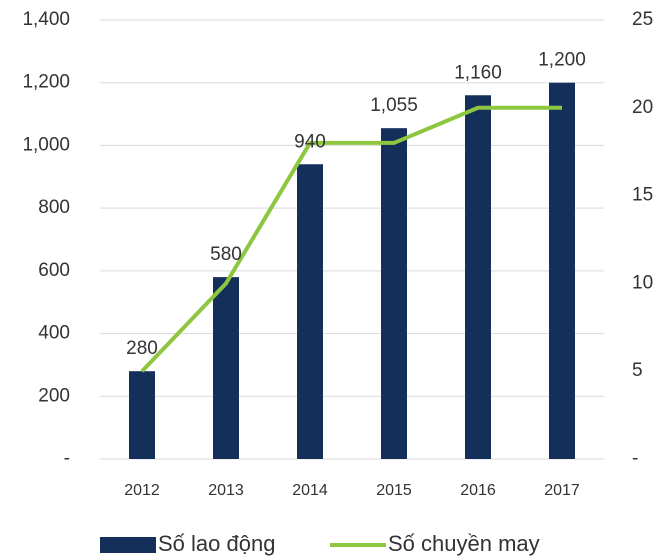  Describe the element at coordinates (46, 144) in the screenshot. I see `y-tick-label: 1,000` at that location.